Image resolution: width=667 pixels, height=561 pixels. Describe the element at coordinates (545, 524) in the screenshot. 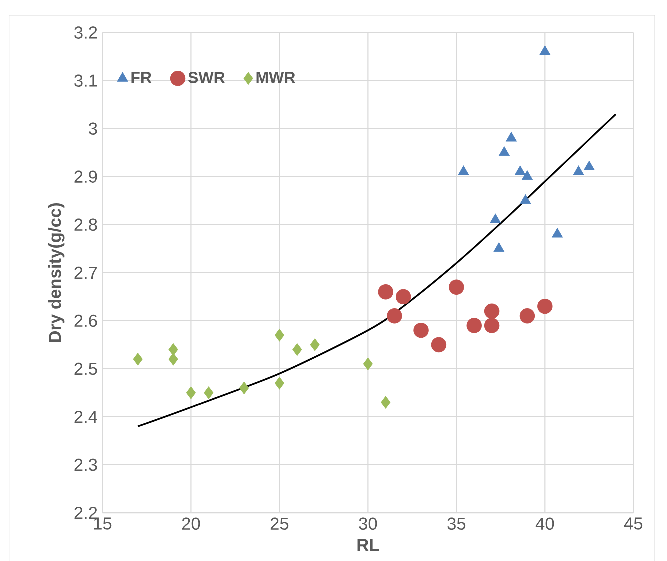

I see `x-tick-label: 40` at that location.